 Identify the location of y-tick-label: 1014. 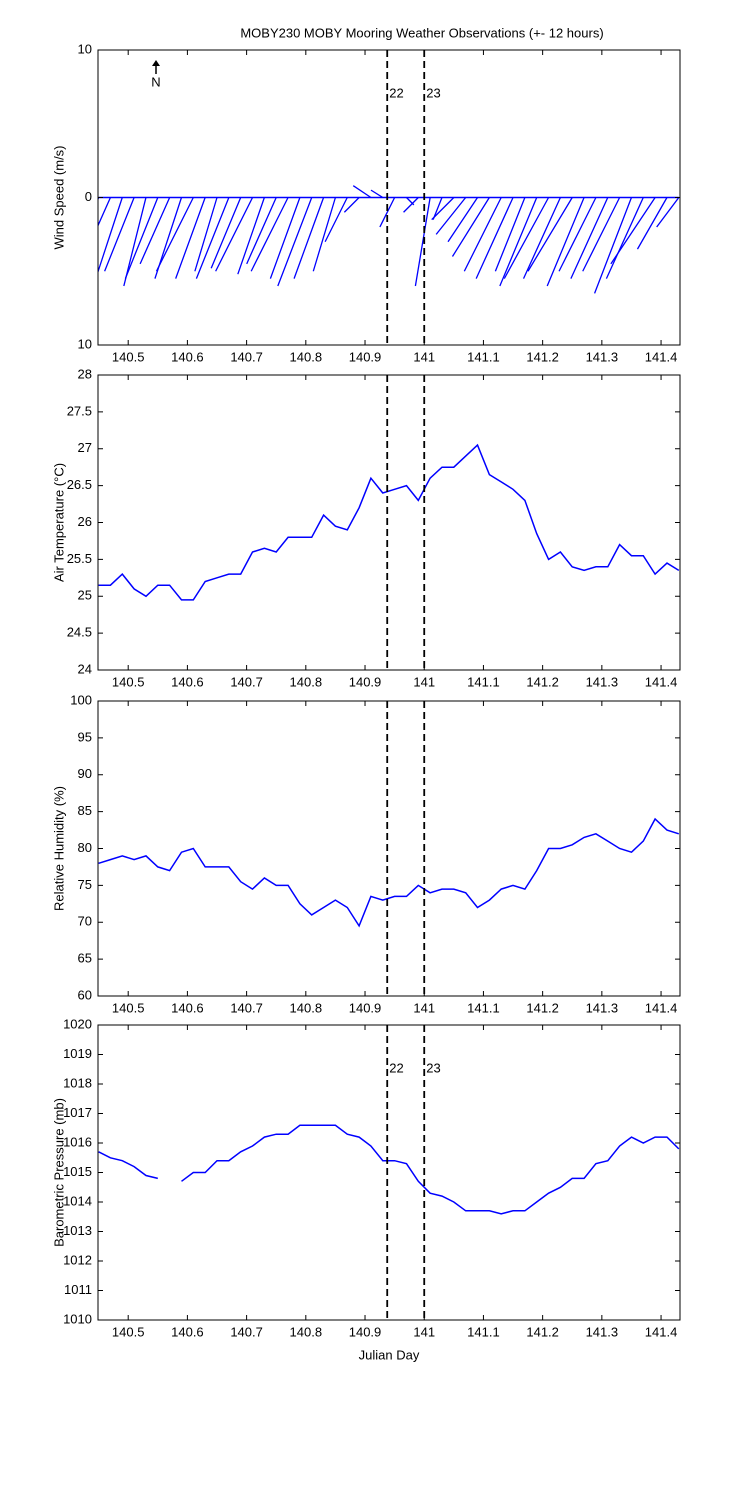
(77, 1200).